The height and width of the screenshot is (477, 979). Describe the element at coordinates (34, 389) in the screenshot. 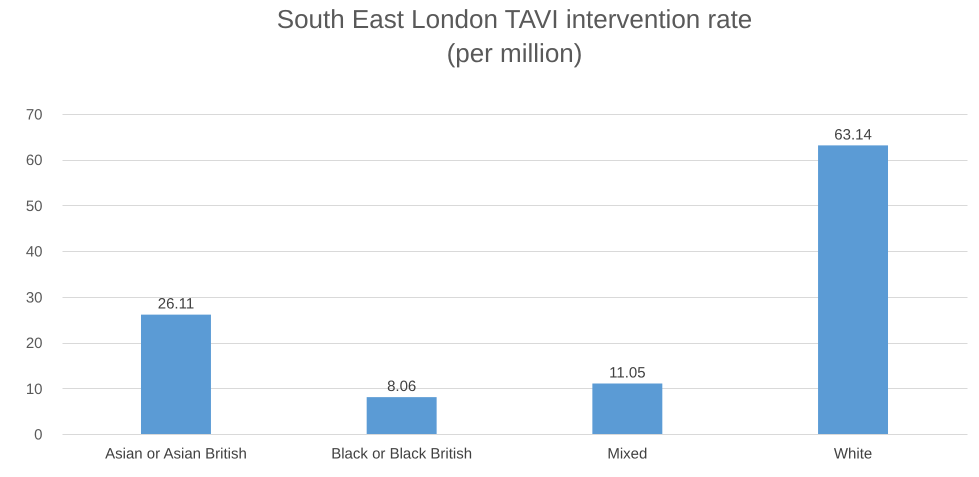

I see `y-tick-label: 10` at that location.